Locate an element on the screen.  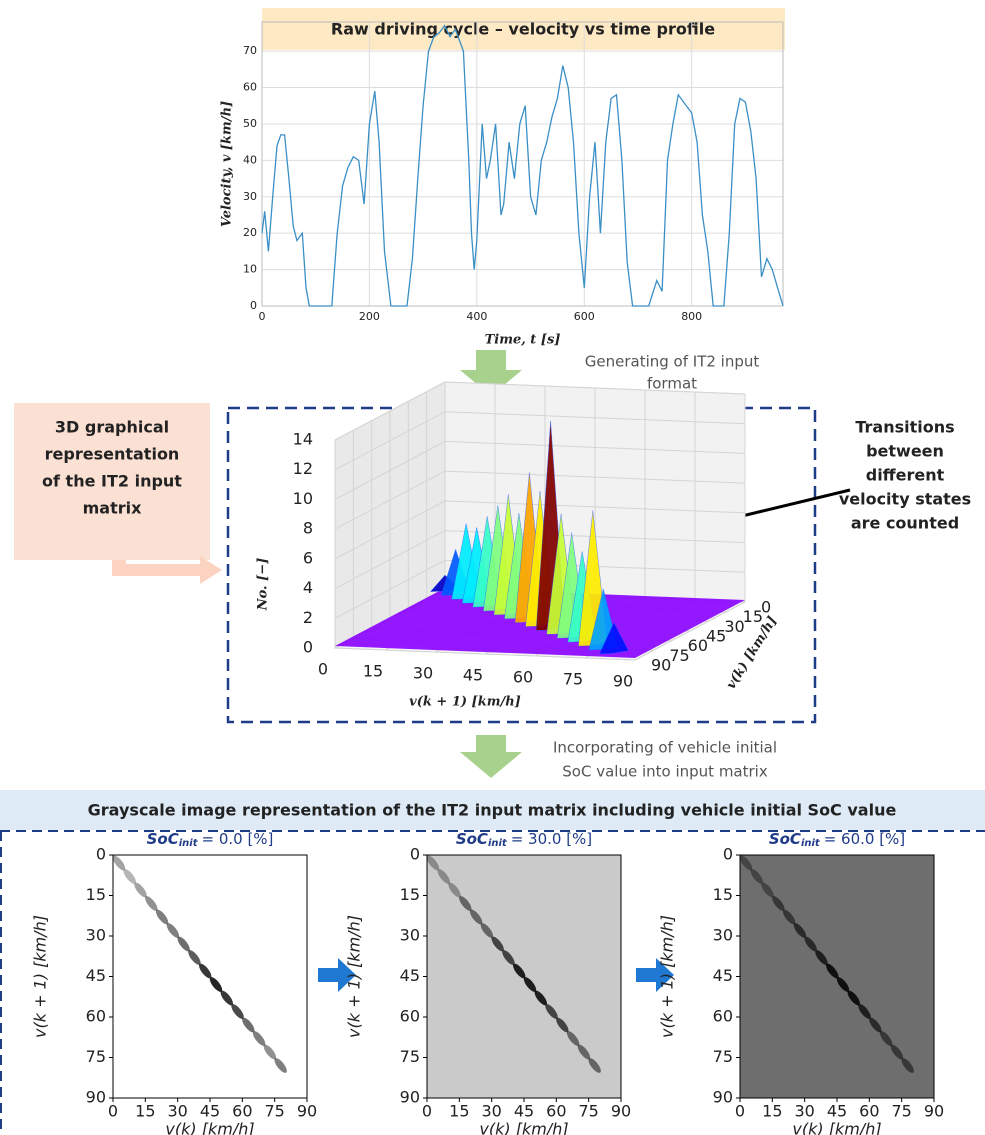
x-axis-label: v(k + 1) [km/h] is located at coordinates (465, 702).